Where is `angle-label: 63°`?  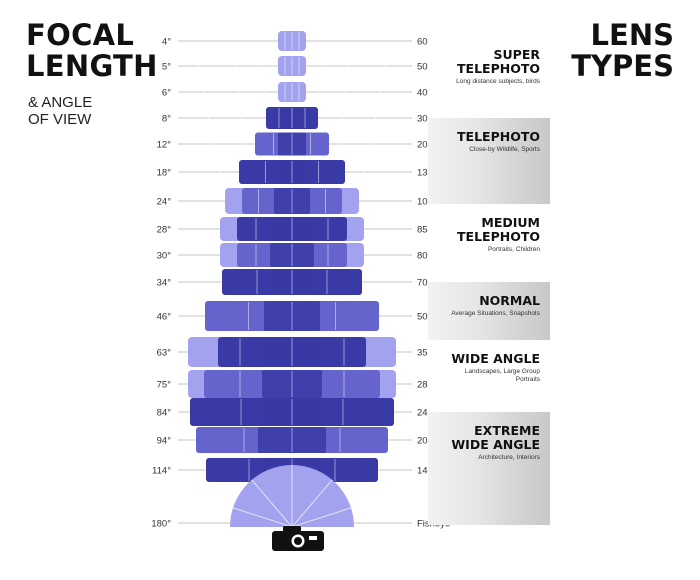
angle-label: 63° is located at coordinates (164, 353).